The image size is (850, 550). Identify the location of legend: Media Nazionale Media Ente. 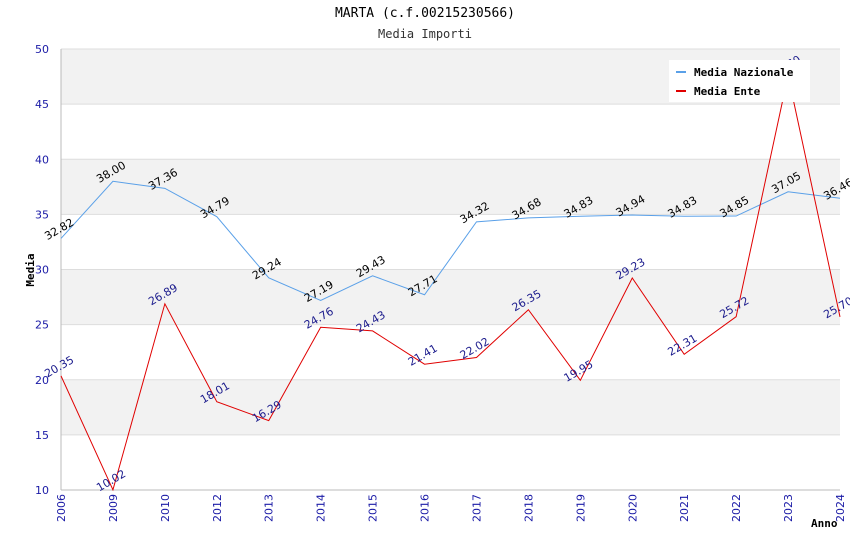
(739, 81).